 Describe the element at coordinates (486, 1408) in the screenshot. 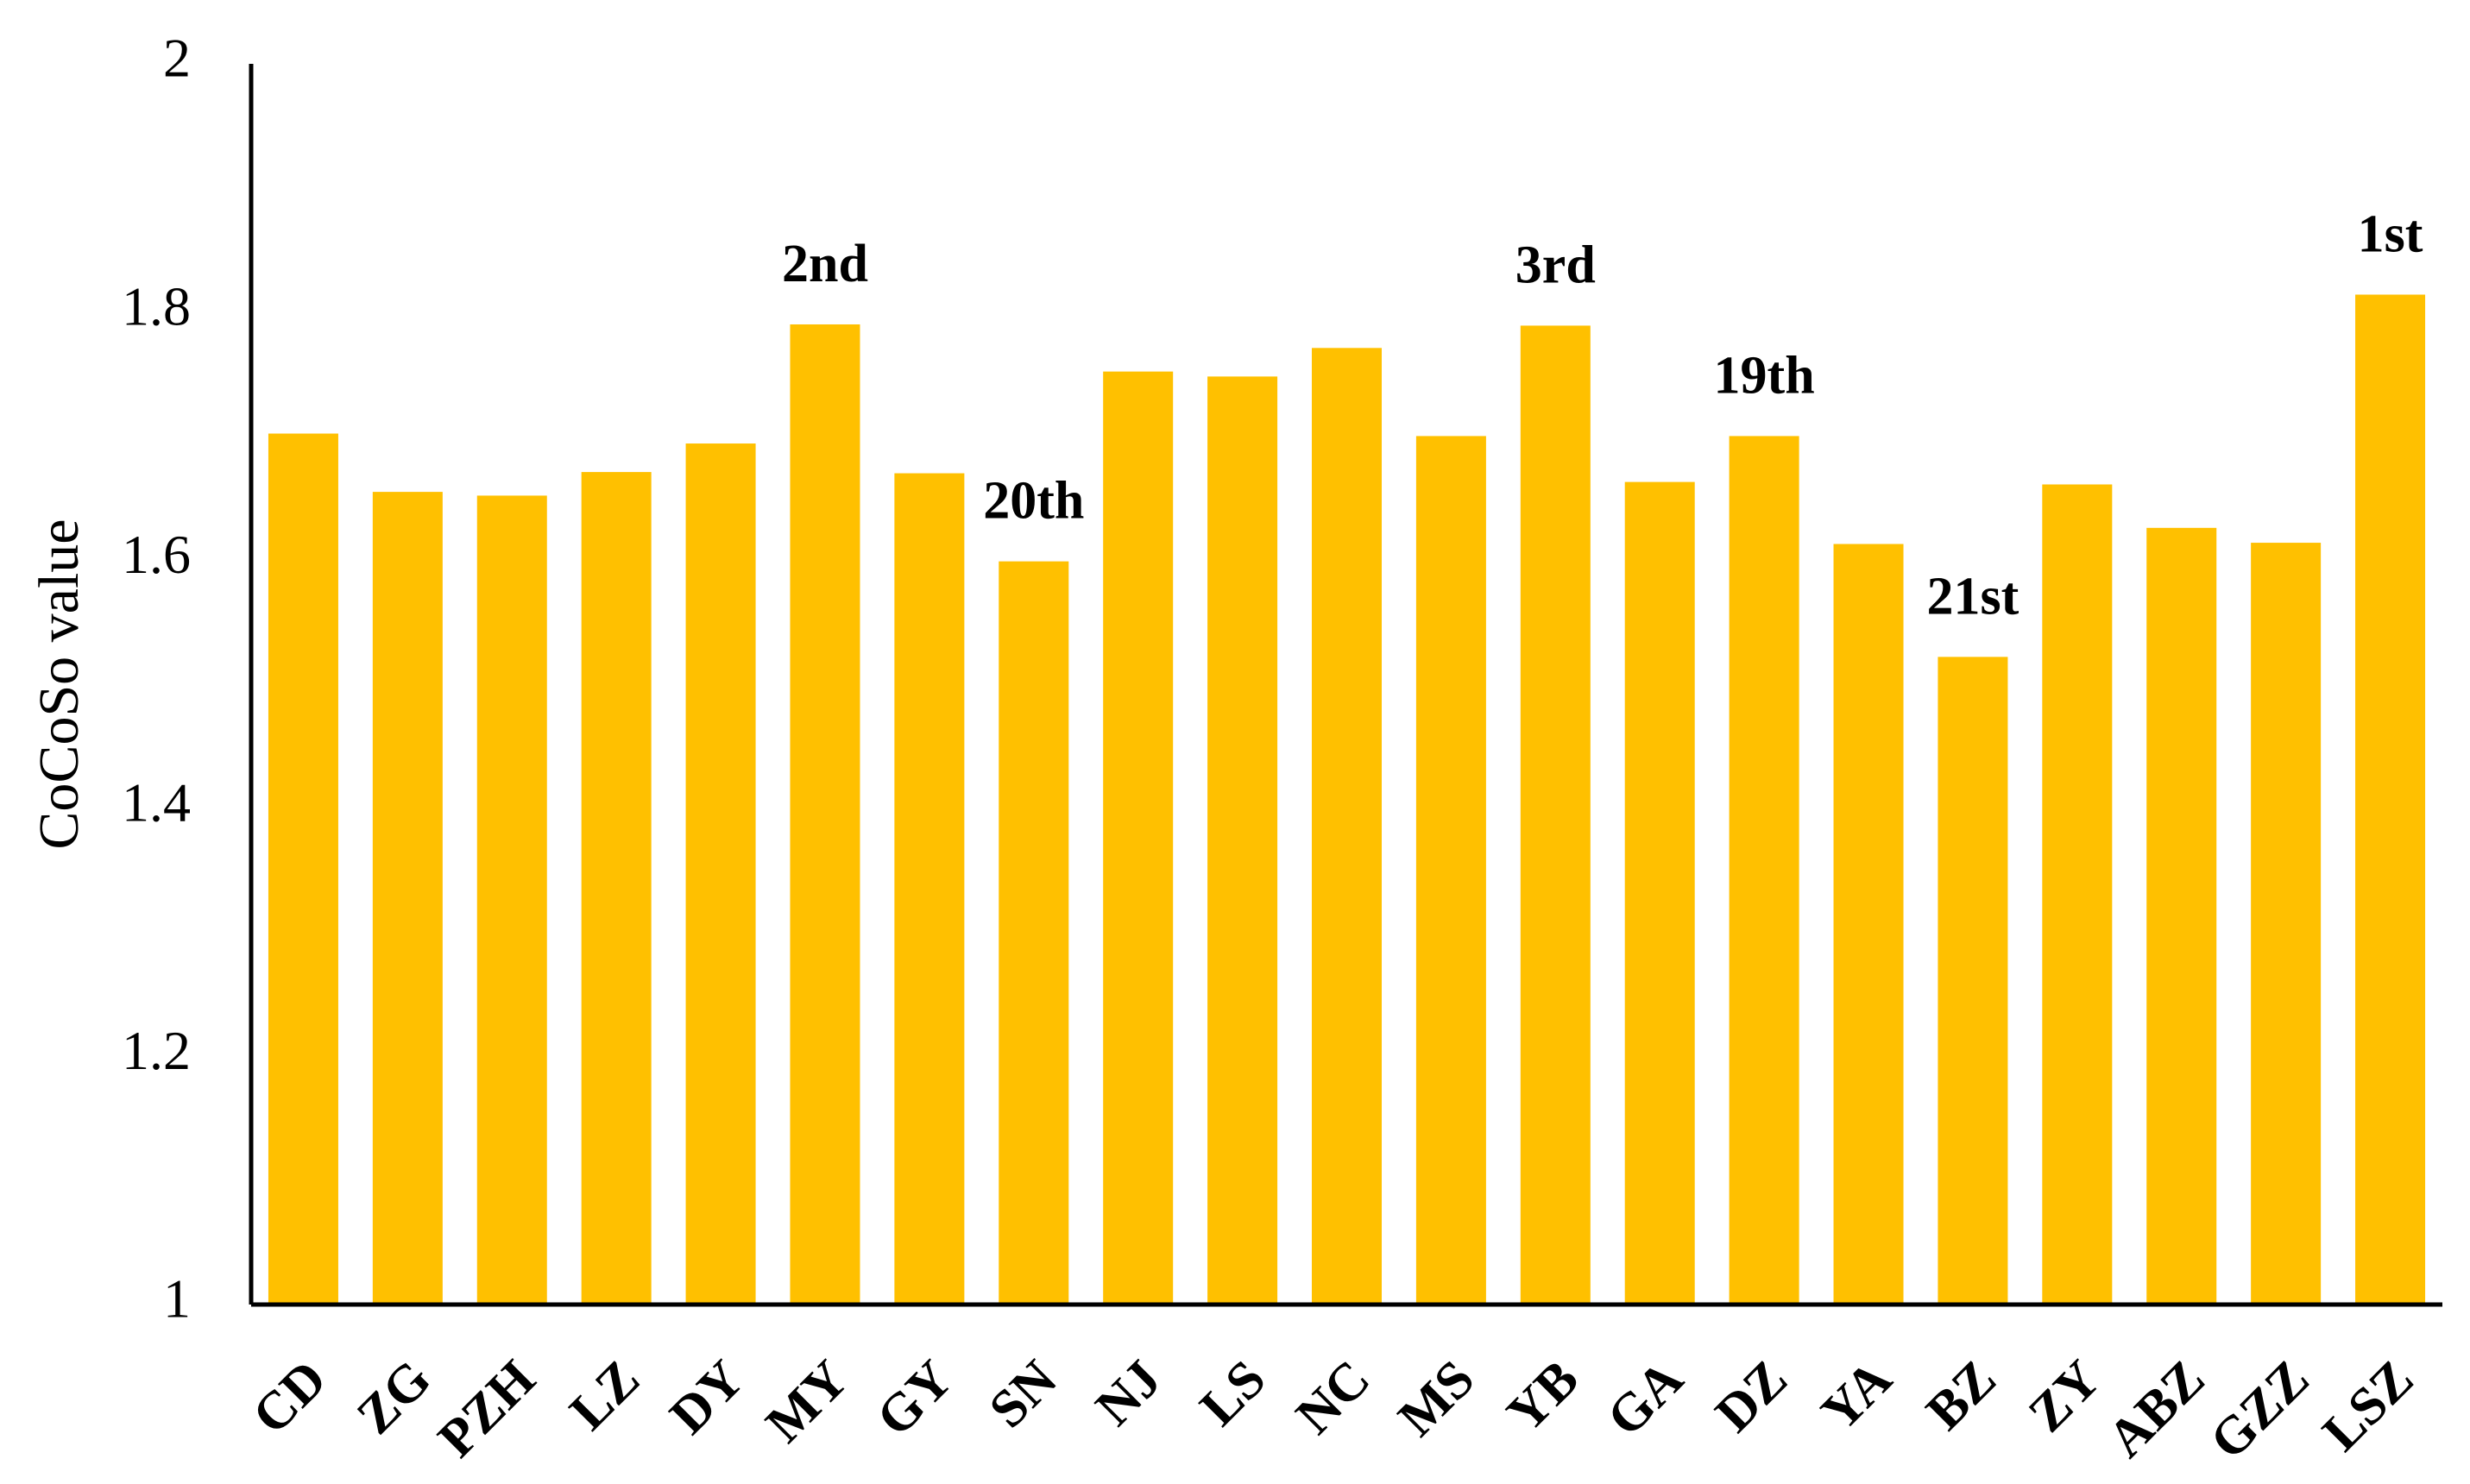

I see `x-tick-label: PZH` at that location.